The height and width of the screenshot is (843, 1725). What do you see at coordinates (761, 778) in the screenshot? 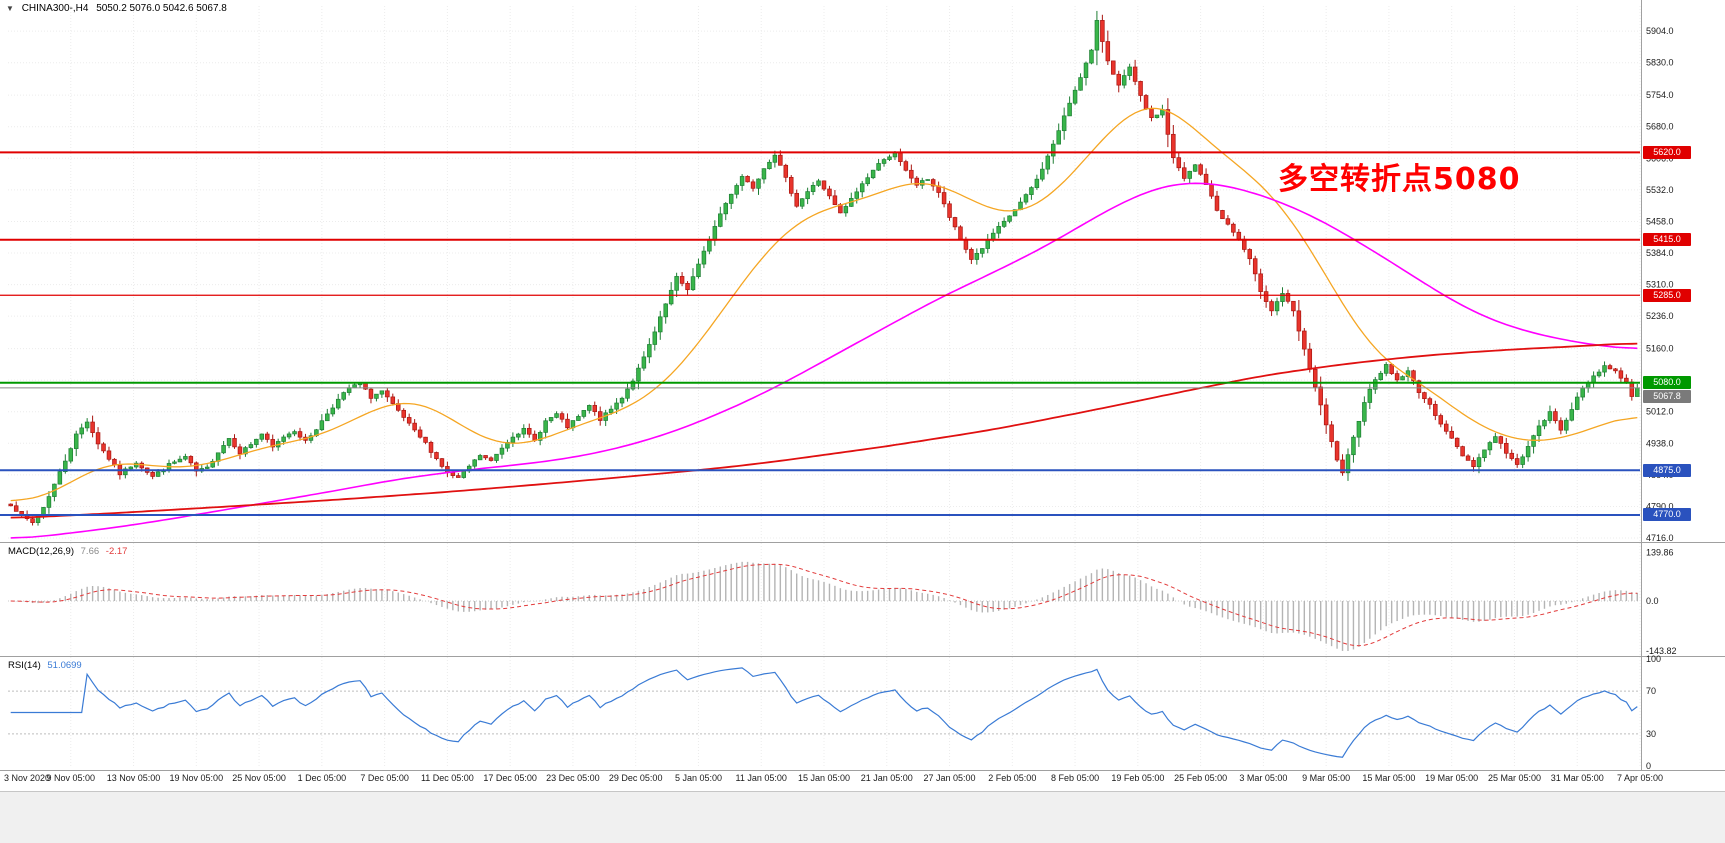
I see `time-axis-label: 11 Jan 05:00` at bounding box center [761, 778].